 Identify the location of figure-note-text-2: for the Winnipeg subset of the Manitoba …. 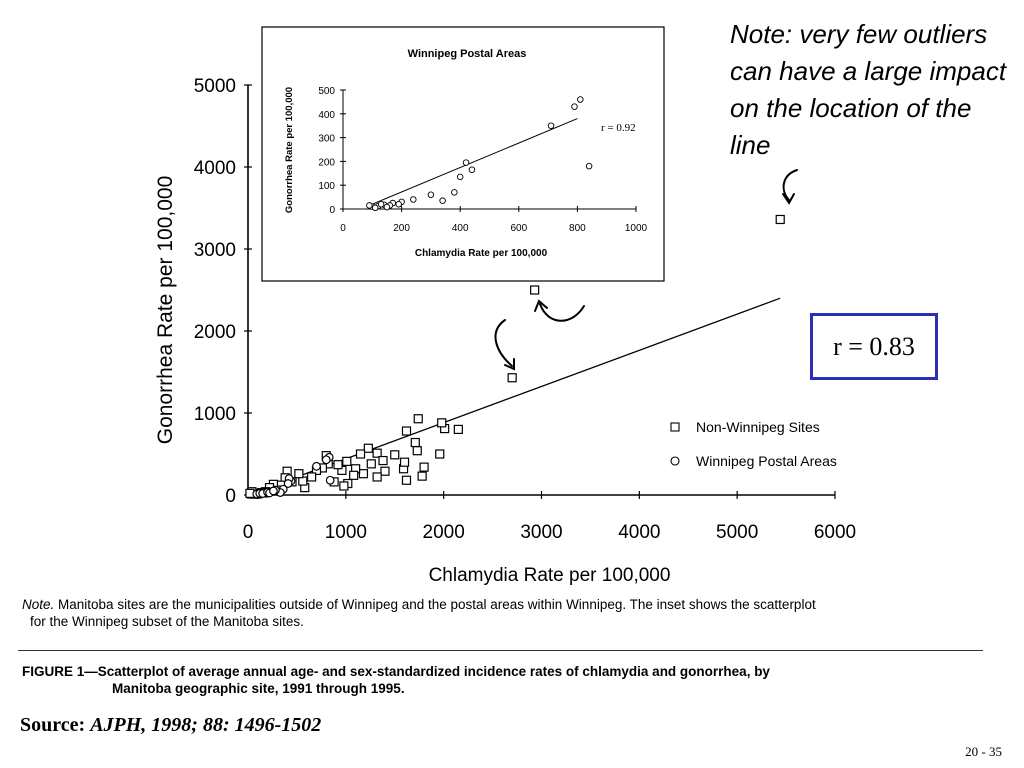
(167, 621).